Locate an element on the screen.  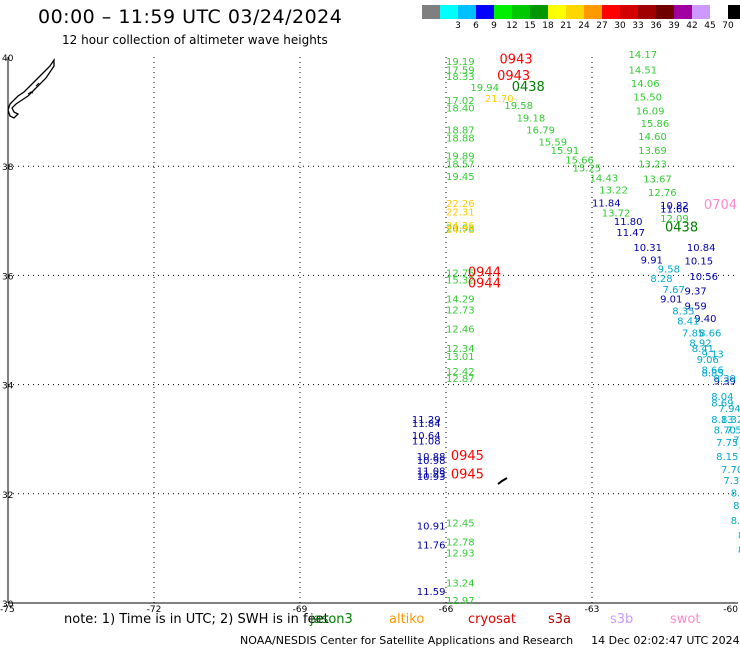
wave-height-label: 15.91 is located at coordinates (565, 151).